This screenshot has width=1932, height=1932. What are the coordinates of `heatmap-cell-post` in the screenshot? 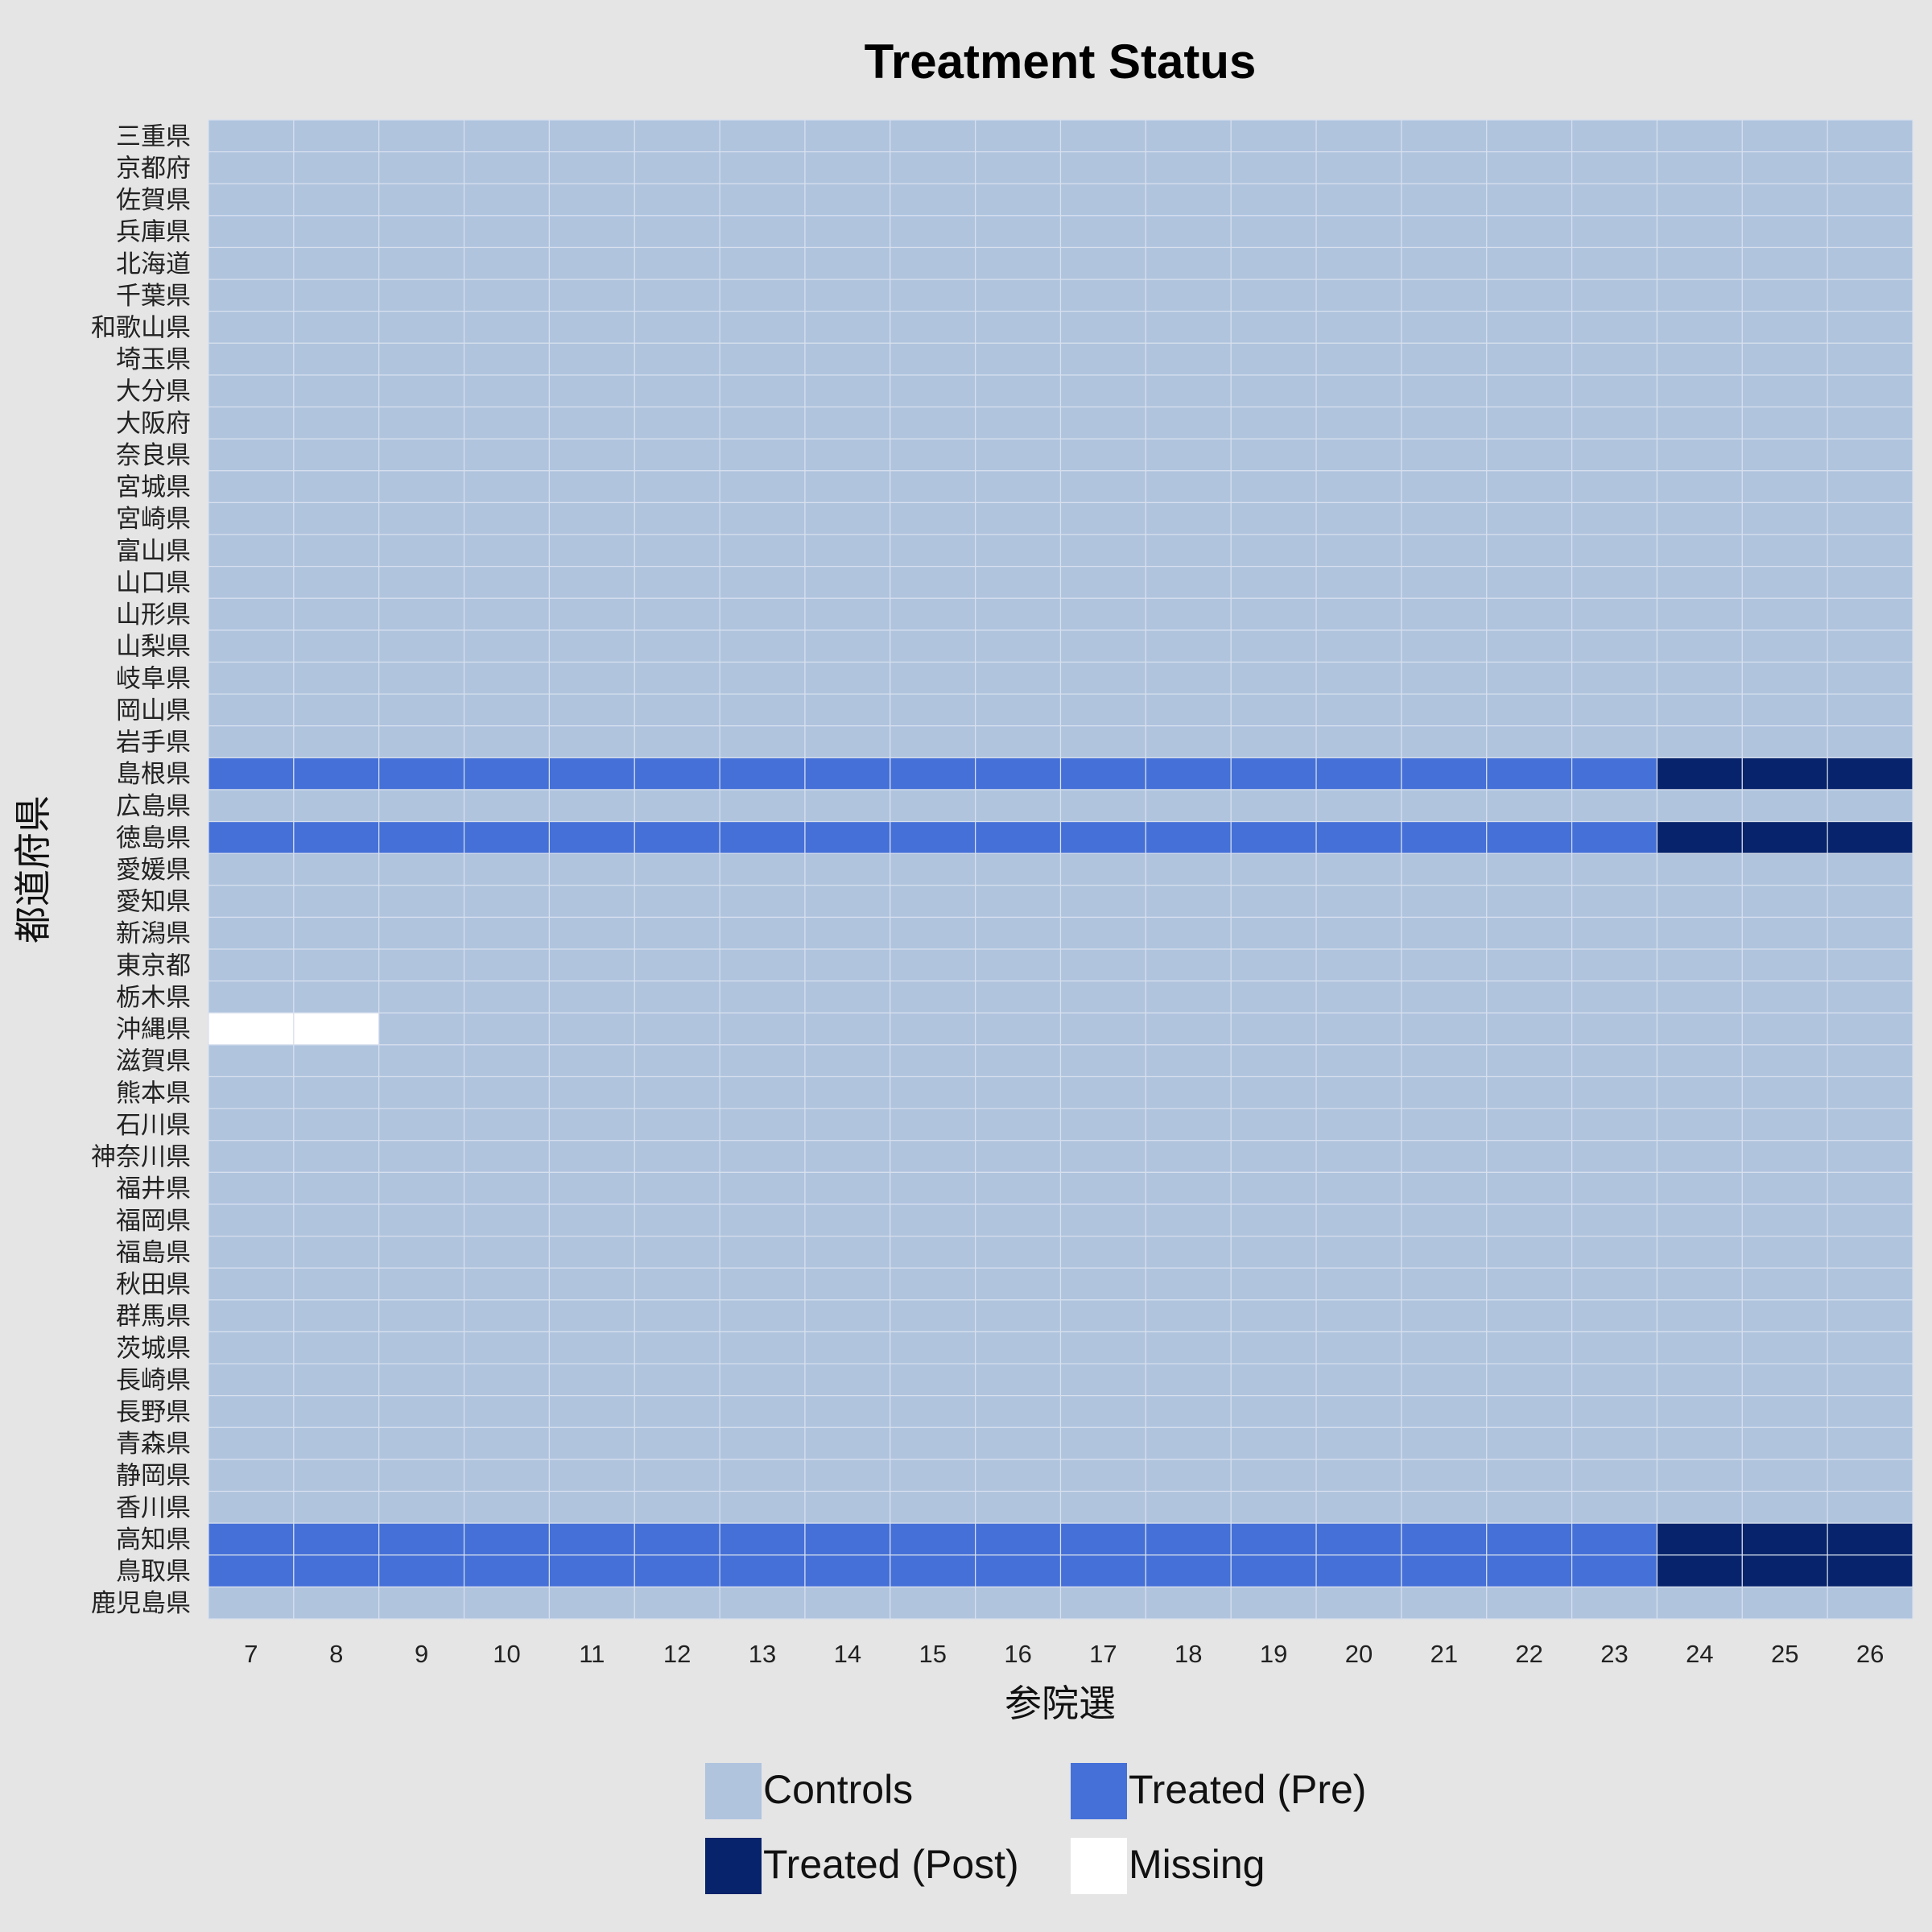 It's located at (1870, 1539).